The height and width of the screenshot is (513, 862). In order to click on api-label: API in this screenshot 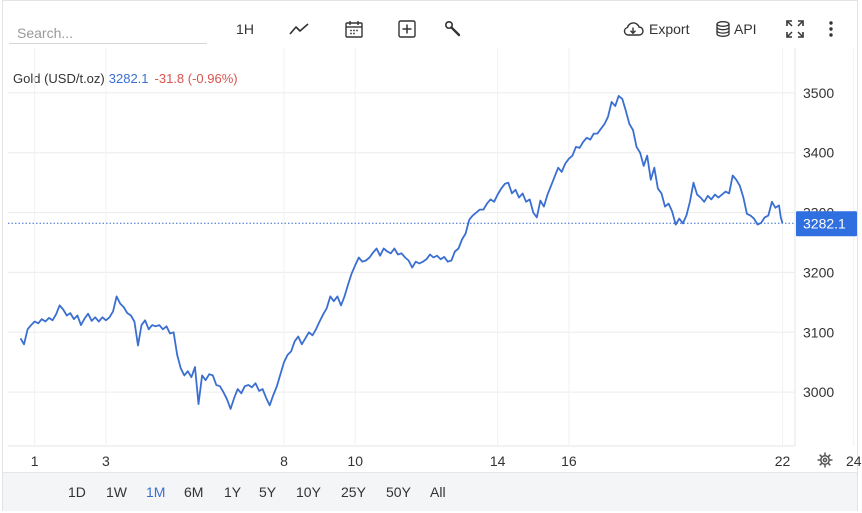, I will do `click(745, 29)`.